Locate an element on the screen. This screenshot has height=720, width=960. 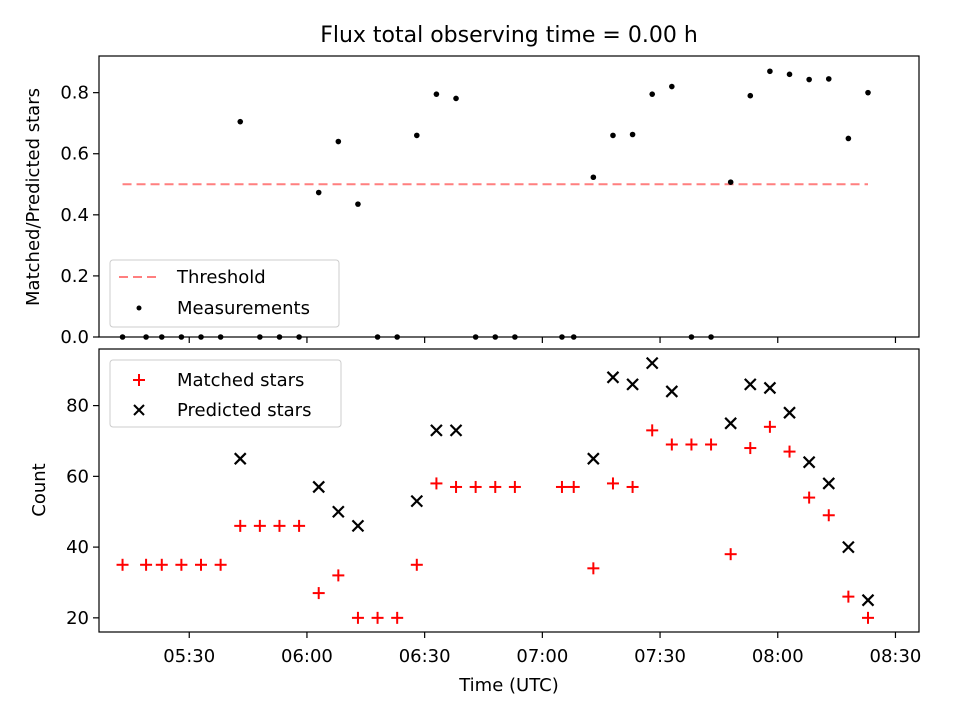
bottom-y-tick-label: 60 is located at coordinates (77, 476).